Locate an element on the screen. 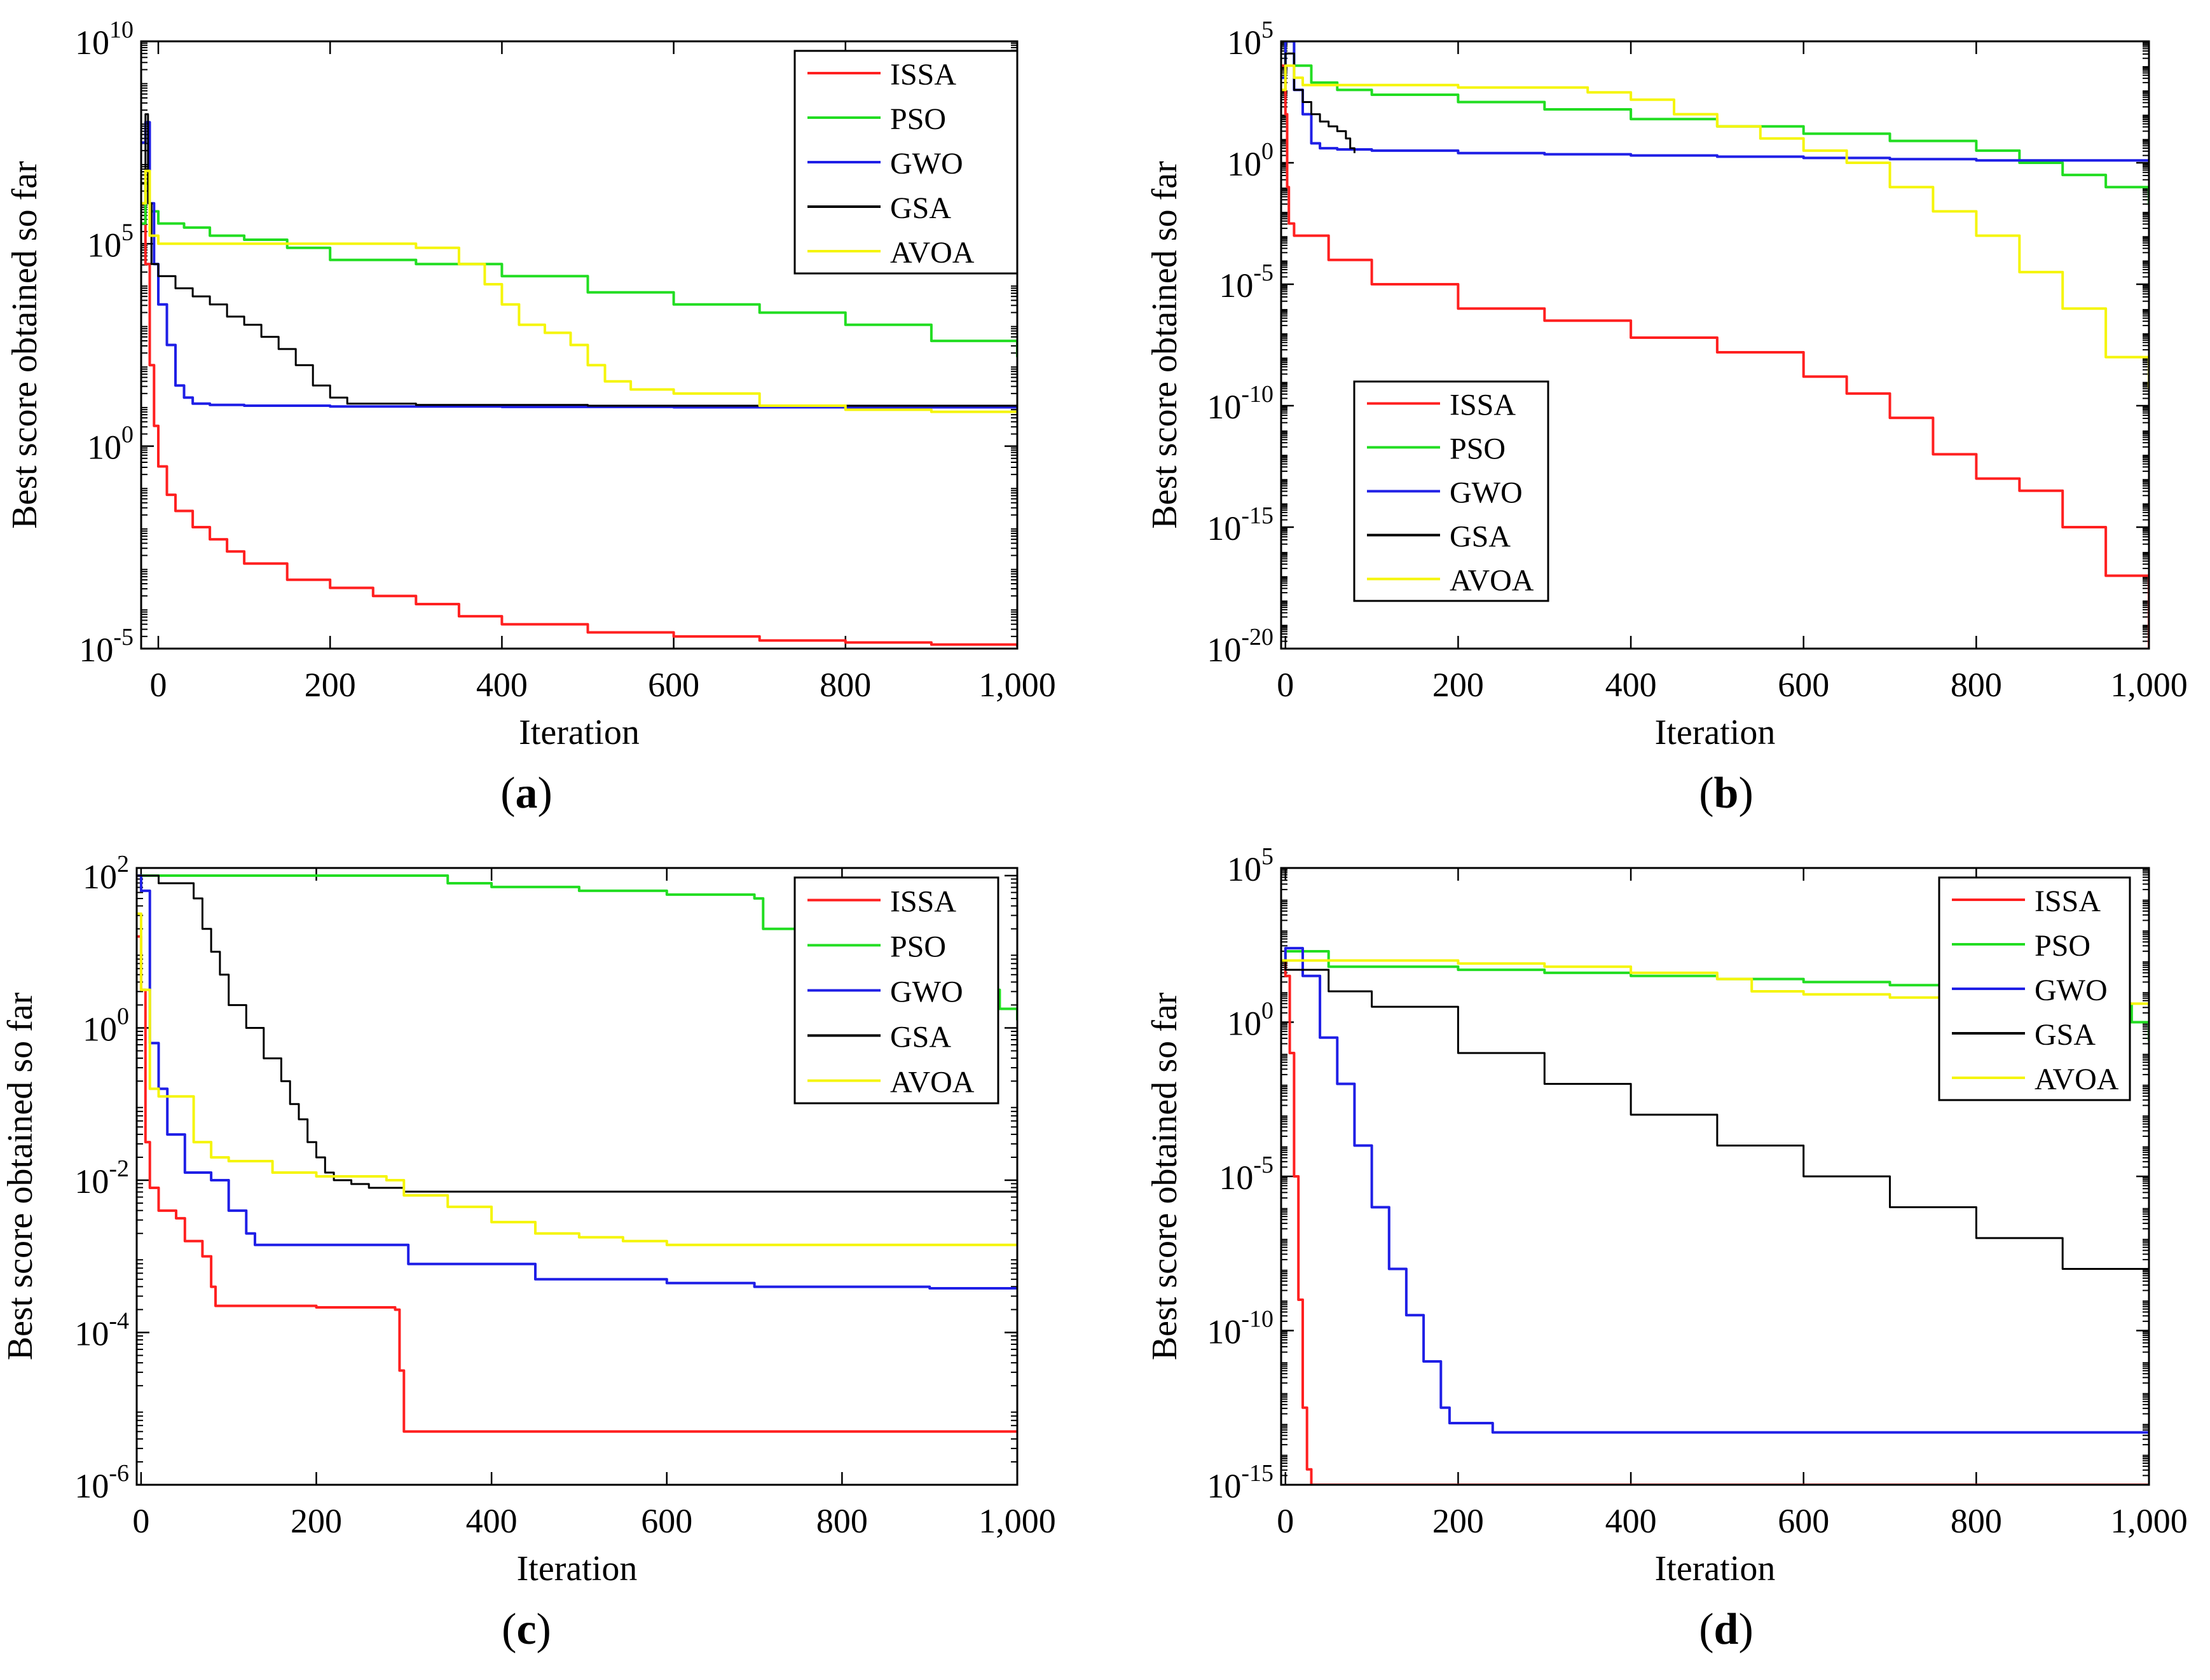  y-tick-exponent: -2 is located at coordinates (119, 1168).